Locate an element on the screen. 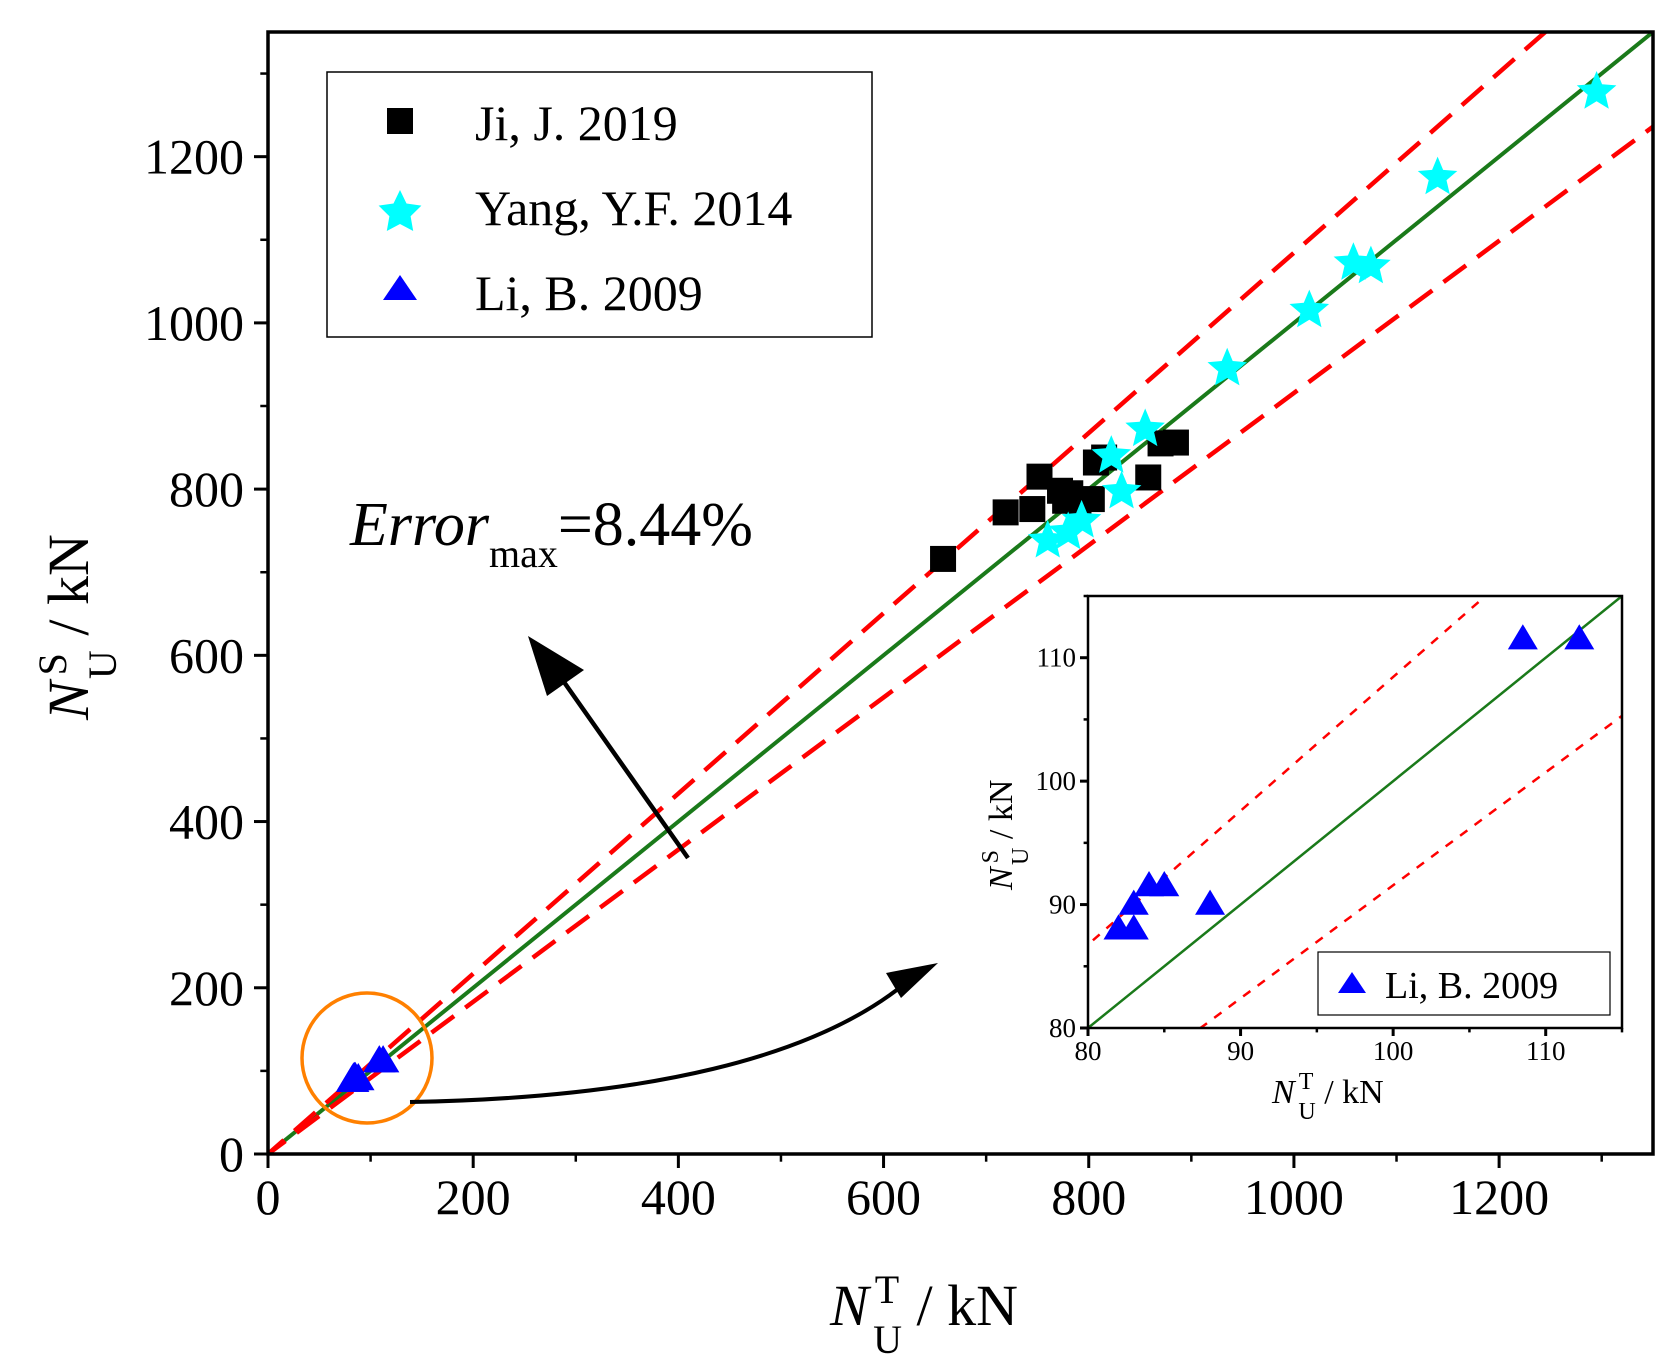 The image size is (1667, 1358). inset-frame is located at coordinates (1355, 812).